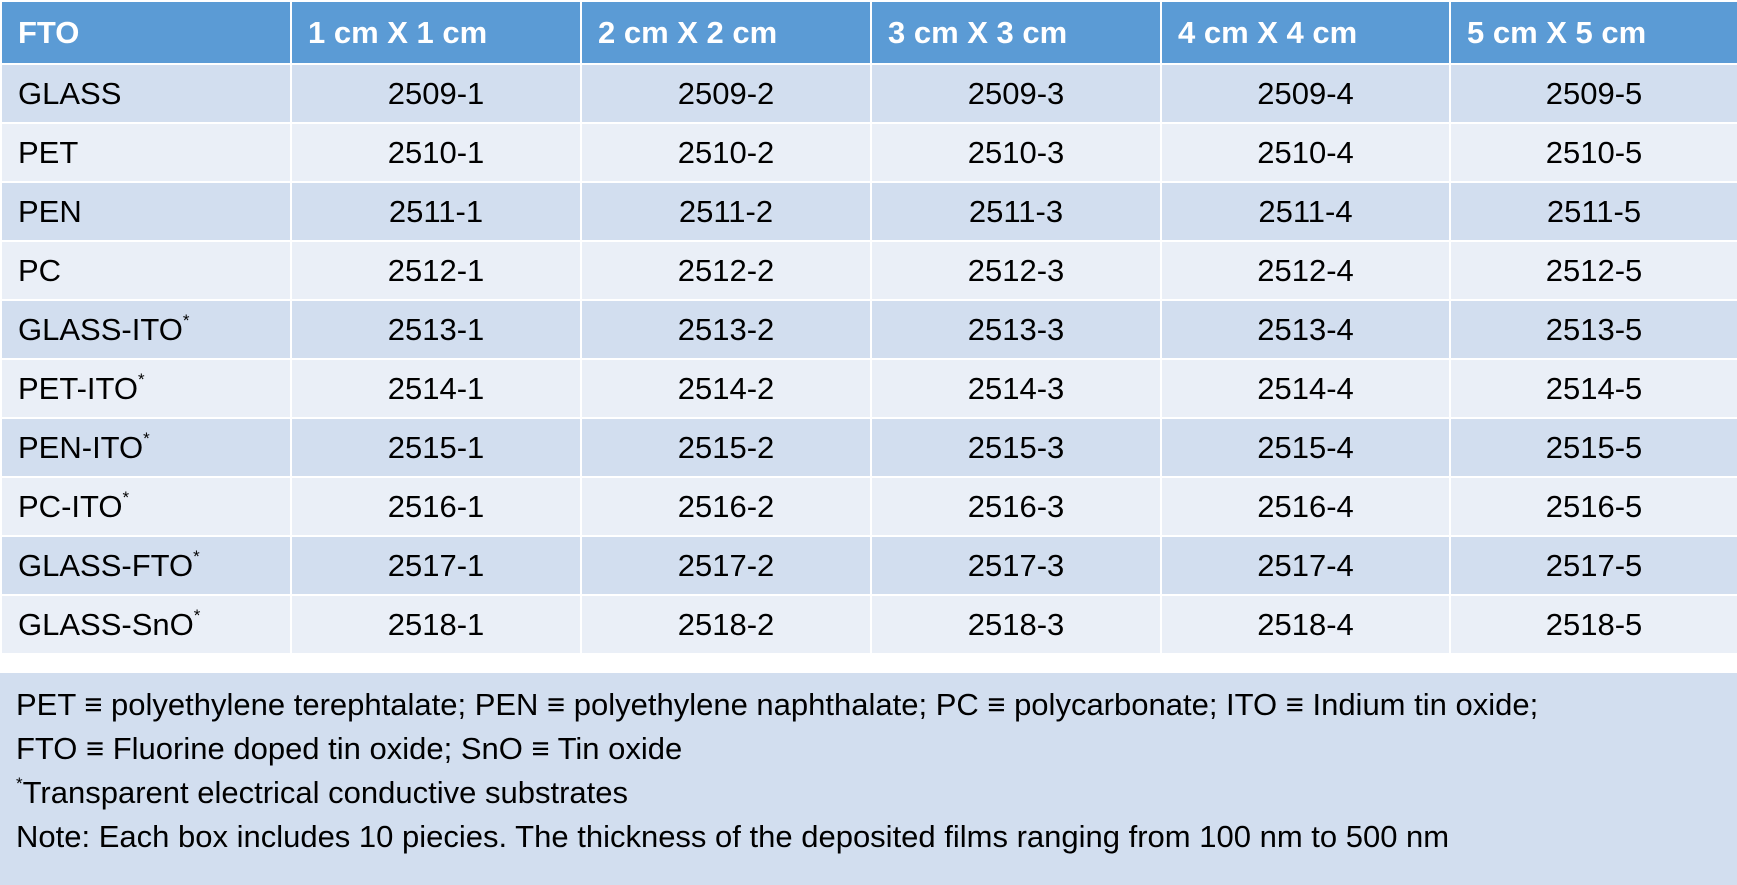 This screenshot has height=885, width=1737. Describe the element at coordinates (726, 388) in the screenshot. I see `product-code-cell: 2514-2` at that location.